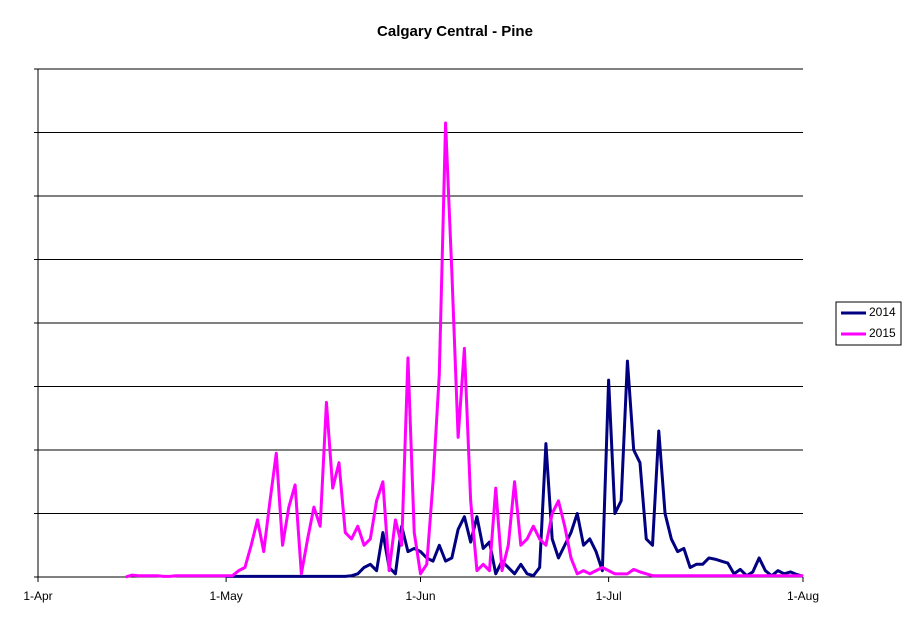 The image size is (911, 623). Describe the element at coordinates (609, 596) in the screenshot. I see `x-tick-label: 1-Jul` at that location.